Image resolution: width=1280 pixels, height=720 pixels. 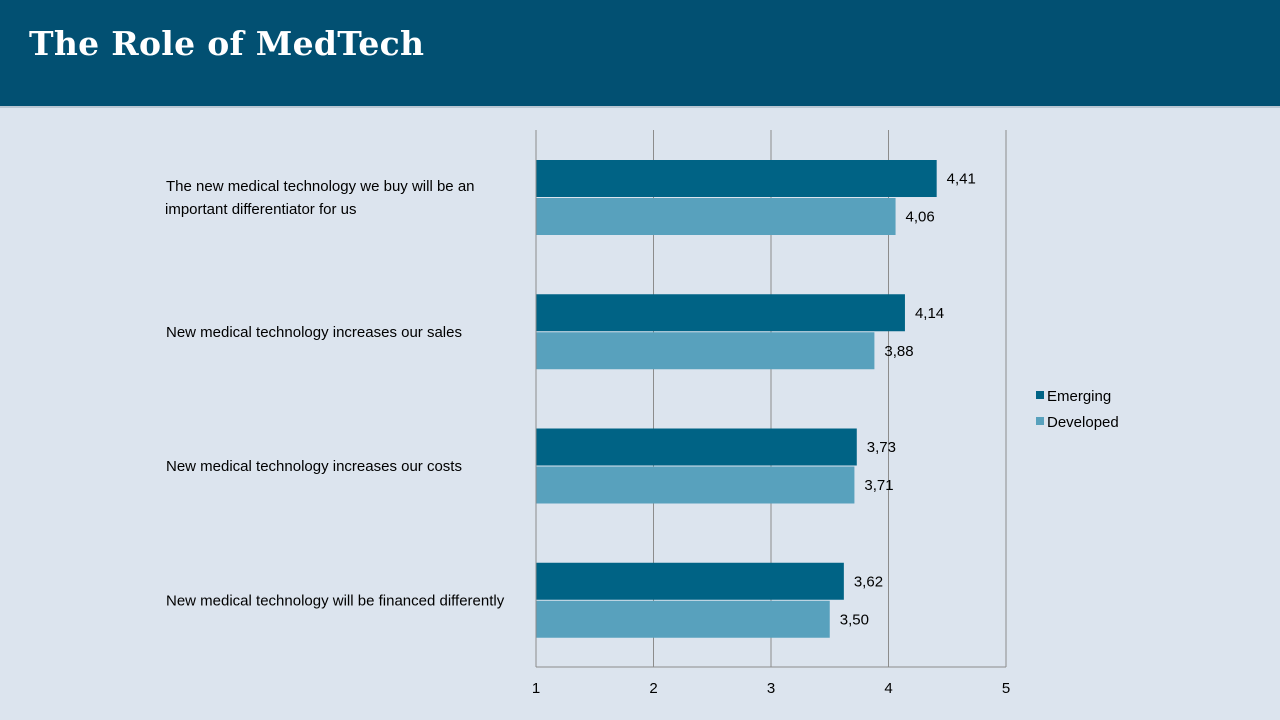 I want to click on value-label-developed-4: 3,50, so click(x=854, y=619).